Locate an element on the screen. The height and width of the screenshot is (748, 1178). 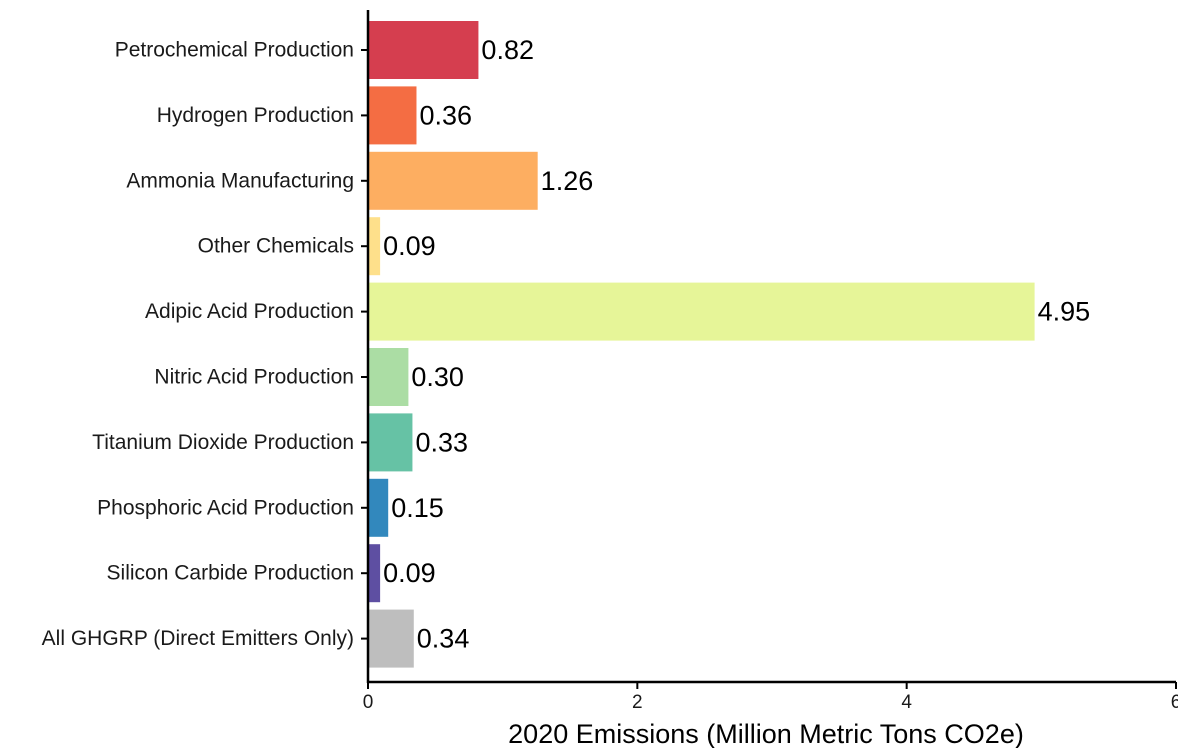
category-label: Silicon Carbide Production is located at coordinates (230, 573).